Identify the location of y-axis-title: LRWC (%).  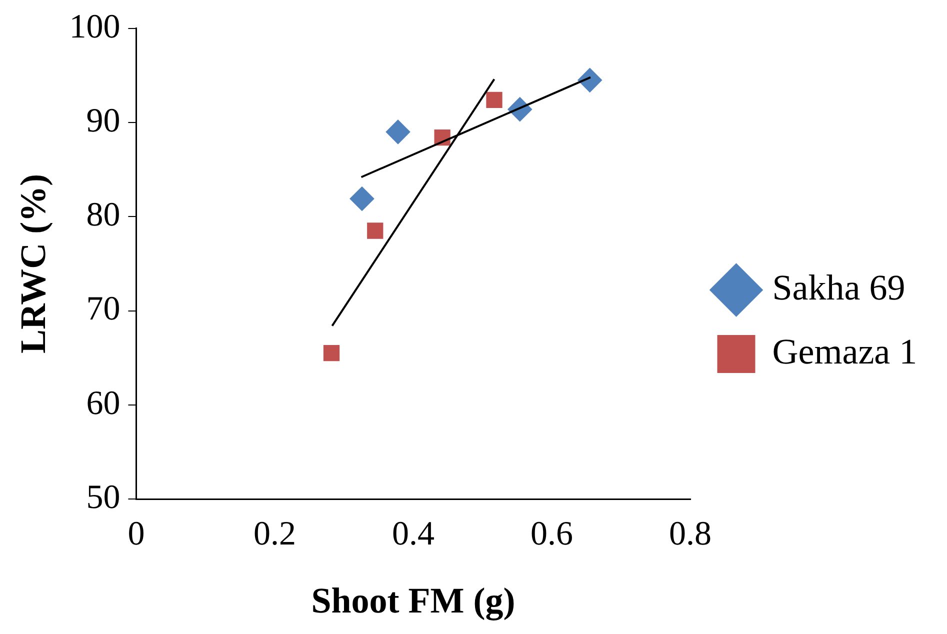
(32, 264).